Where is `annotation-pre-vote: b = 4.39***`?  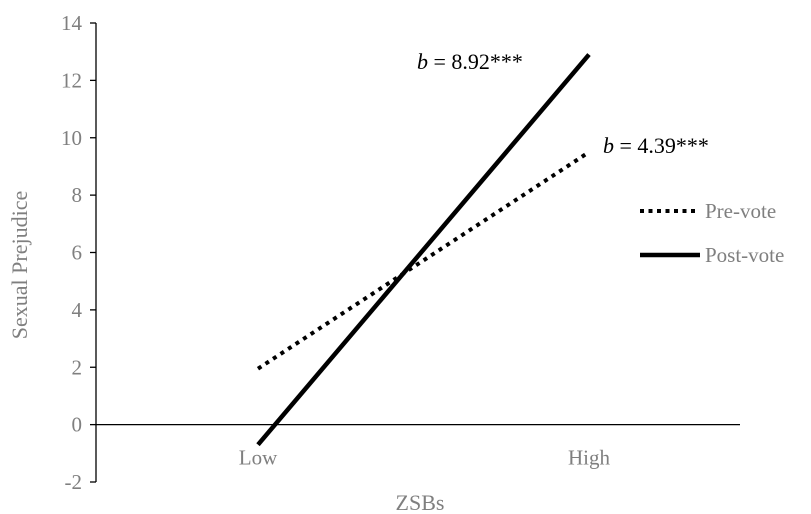 annotation-pre-vote: b = 4.39*** is located at coordinates (656, 145).